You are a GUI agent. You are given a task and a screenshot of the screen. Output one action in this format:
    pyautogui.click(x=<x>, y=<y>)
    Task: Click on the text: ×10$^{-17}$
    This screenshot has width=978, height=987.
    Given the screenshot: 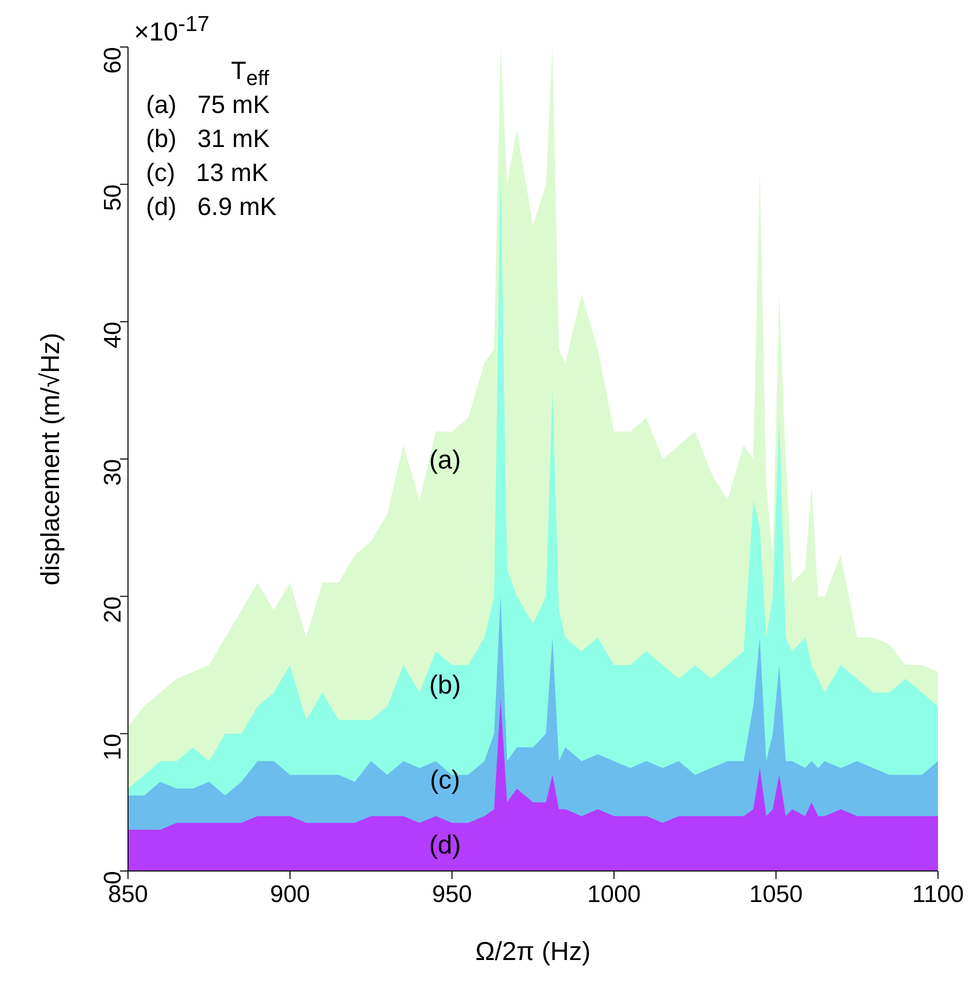 What is the action you would take?
    pyautogui.click(x=172, y=29)
    